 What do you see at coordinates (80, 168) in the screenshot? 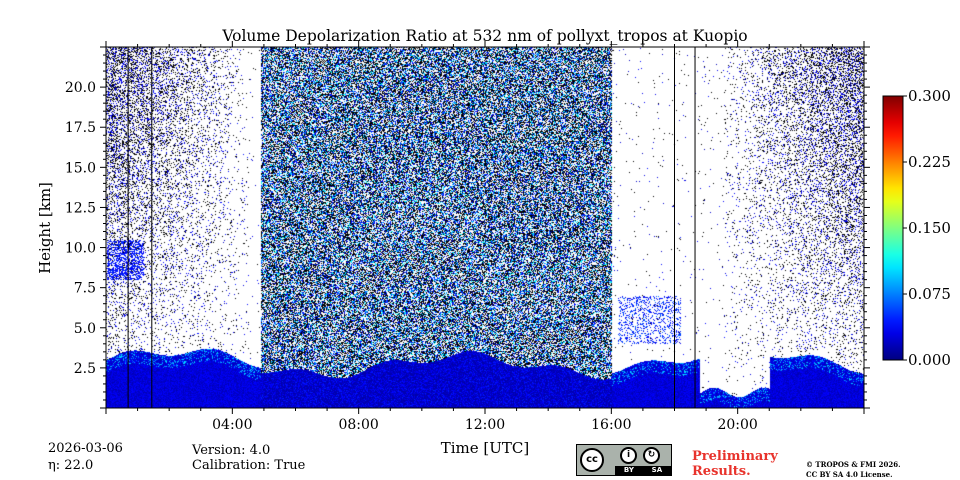
I see `y-tick-label: 15.0` at bounding box center [80, 168].